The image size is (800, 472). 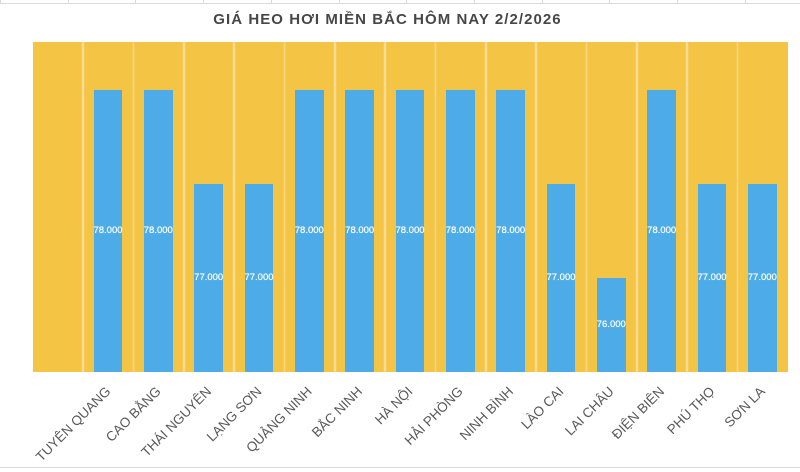 What do you see at coordinates (393, 405) in the screenshot?
I see `svg-text: HÀ NỘI` at bounding box center [393, 405].